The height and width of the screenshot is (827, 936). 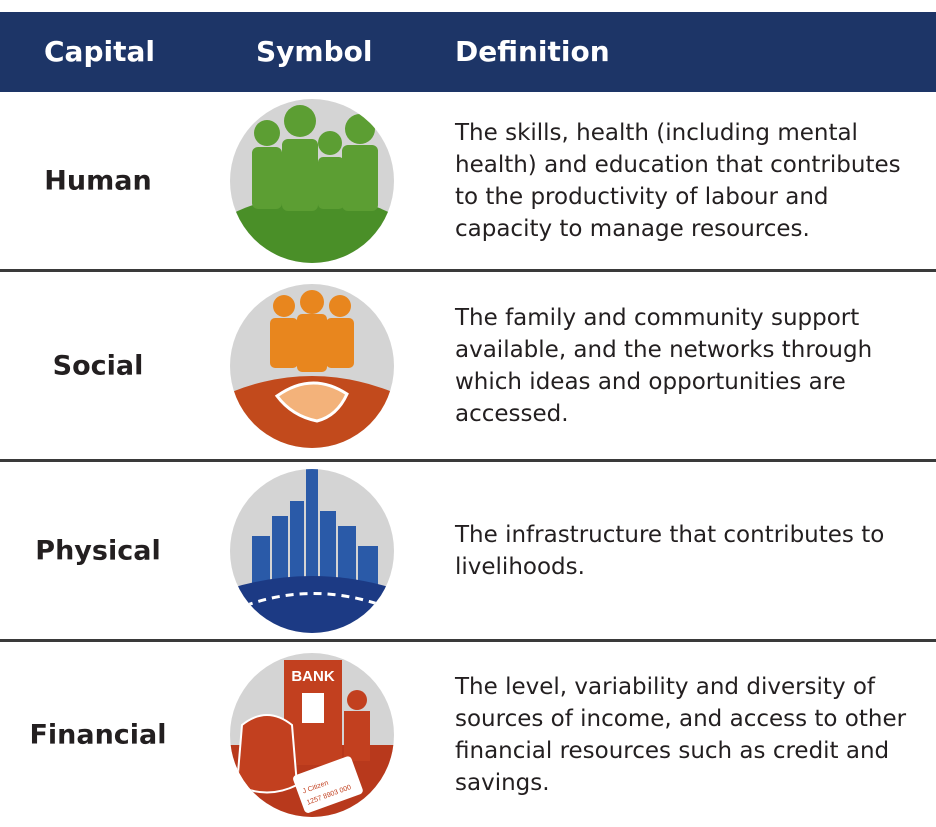 I want to click on bank-label: BANK, so click(x=312, y=676).